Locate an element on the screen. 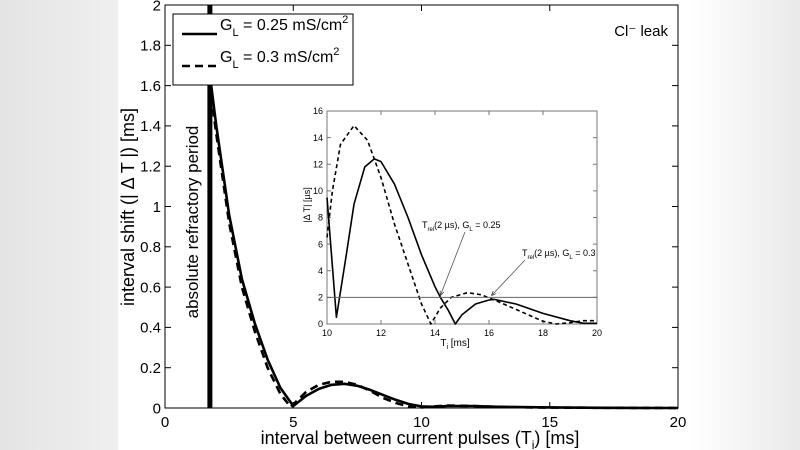  legend-label-1: GL = 0.25 mS/cm2 is located at coordinates (284, 26).